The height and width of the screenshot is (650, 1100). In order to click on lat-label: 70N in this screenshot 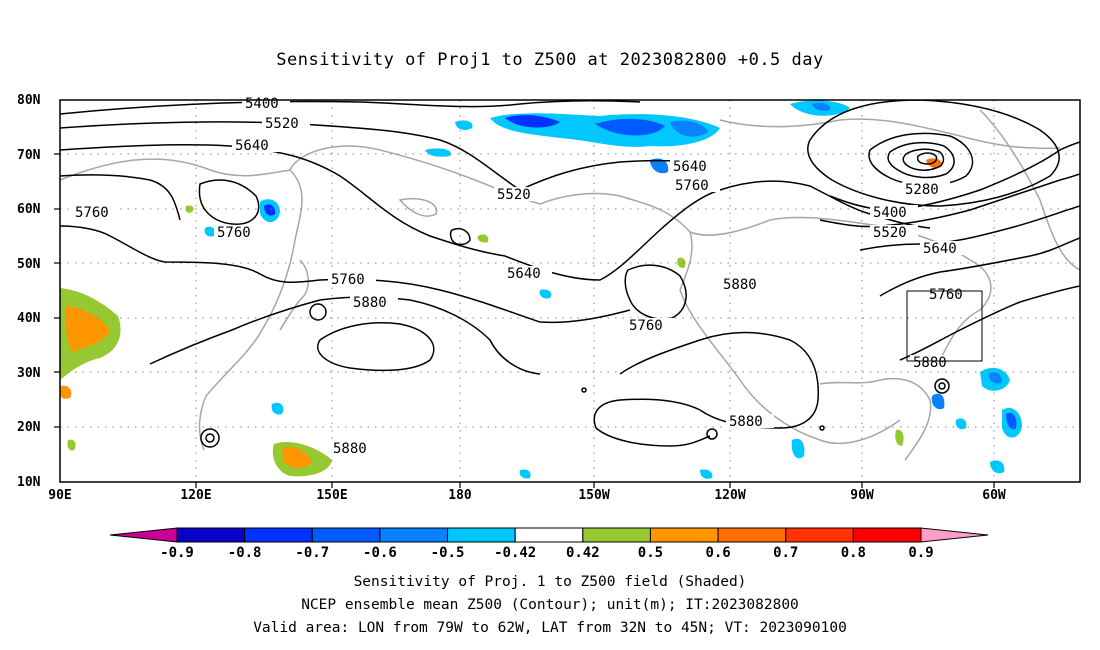, I will do `click(29, 155)`.